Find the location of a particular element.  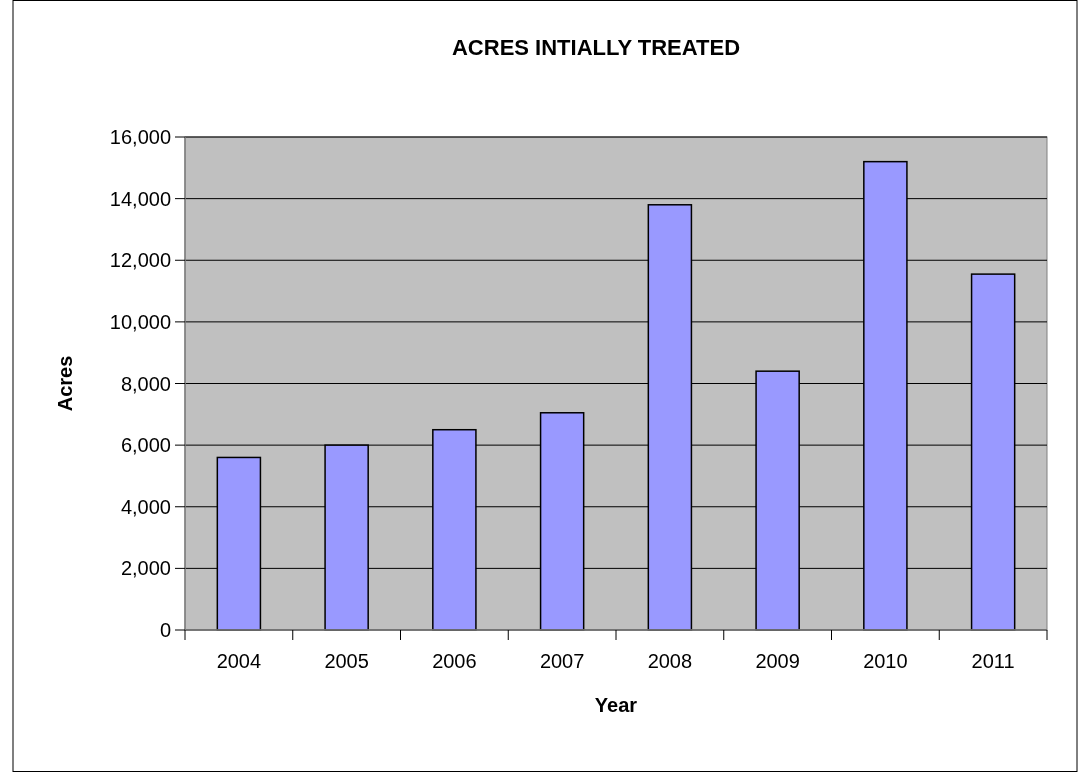

y-tick-label: 10,000 is located at coordinates (140, 321).